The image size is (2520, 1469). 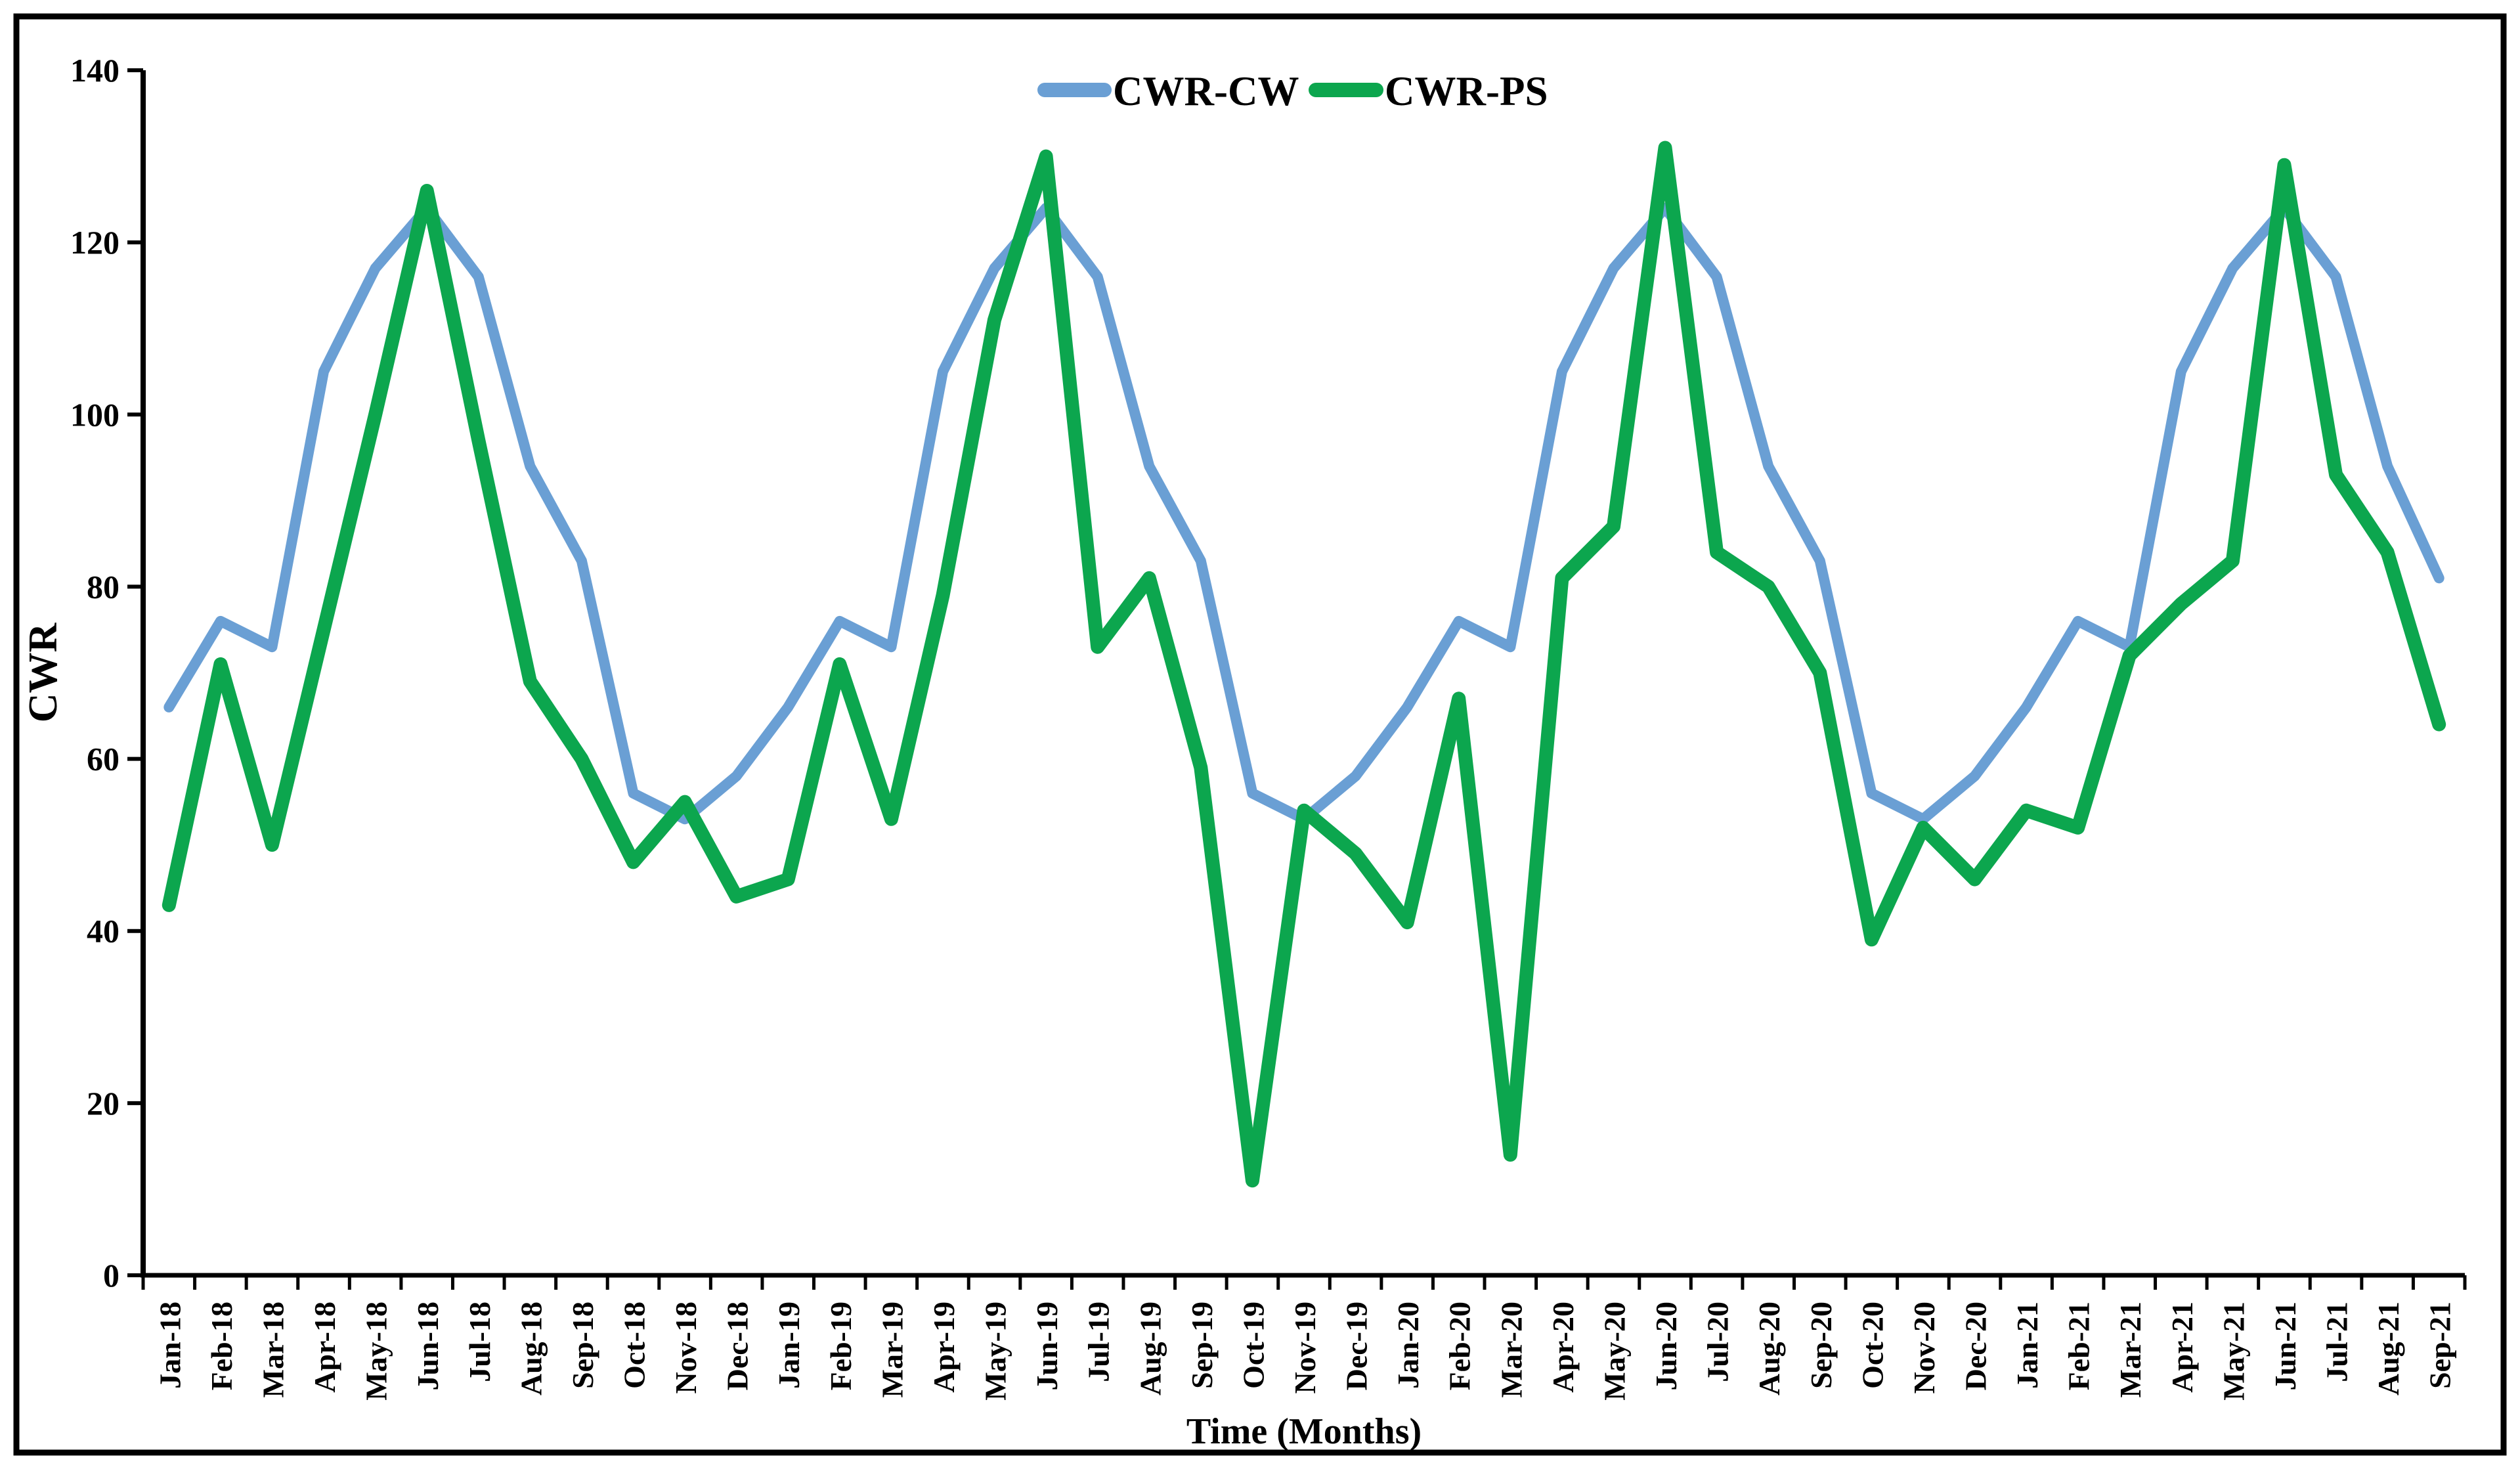 What do you see at coordinates (892, 1349) in the screenshot?
I see `x-tick-label: Mar-19` at bounding box center [892, 1349].